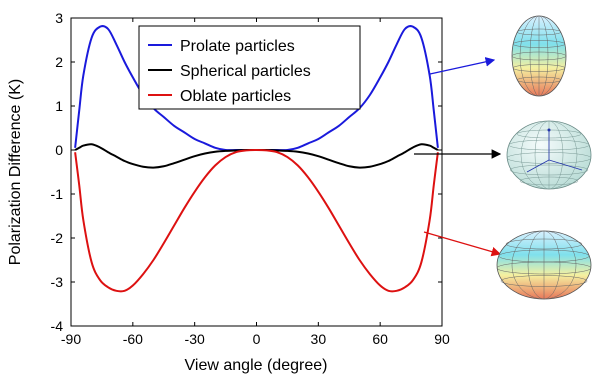 This screenshot has width=597, height=376. What do you see at coordinates (59, 106) in the screenshot?
I see `y-tick-label: 1` at bounding box center [59, 106].